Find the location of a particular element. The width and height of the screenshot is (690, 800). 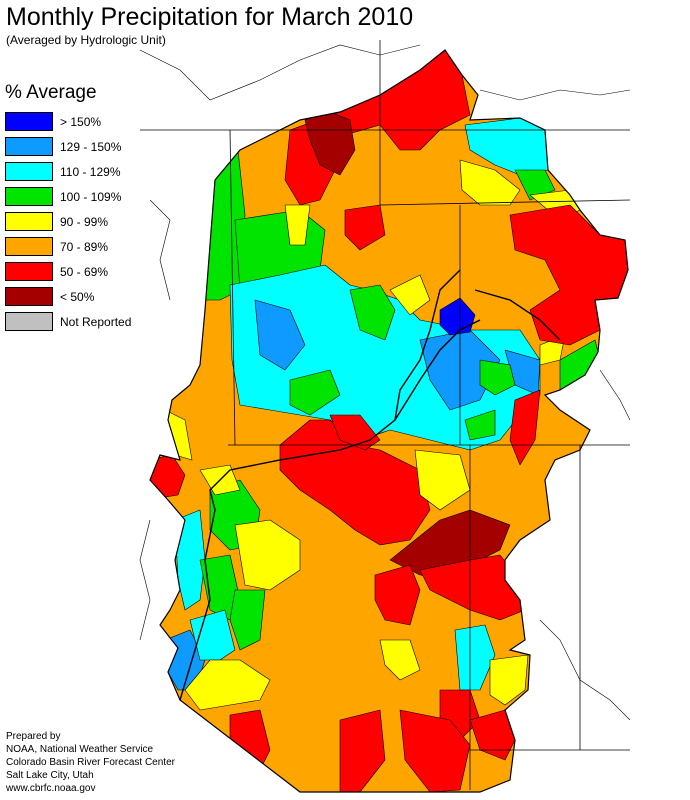

legend-label: < 50% is located at coordinates (77, 296).